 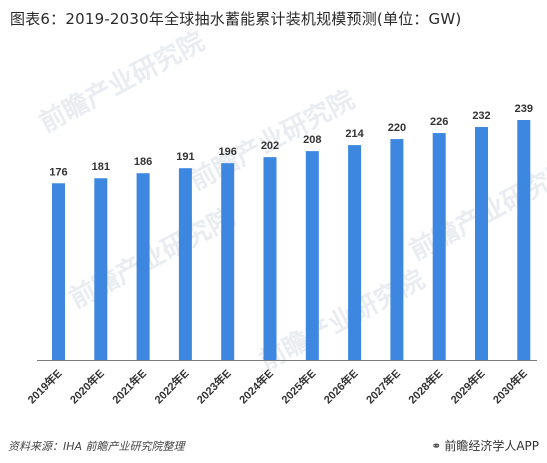 What do you see at coordinates (185, 157) in the screenshot?
I see `data-label: 191` at bounding box center [185, 157].